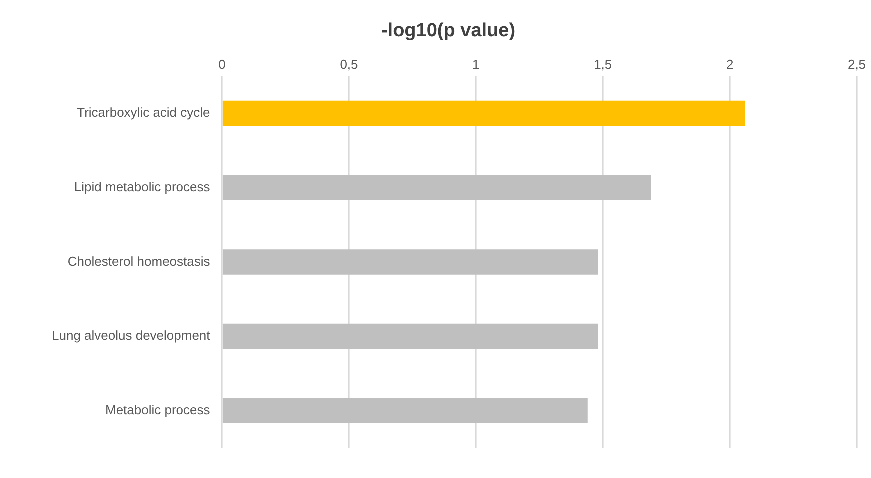 Image resolution: width=871 pixels, height=478 pixels. What do you see at coordinates (143, 112) in the screenshot?
I see `y-tick-label: Tricarboxylic acid cycle` at bounding box center [143, 112].